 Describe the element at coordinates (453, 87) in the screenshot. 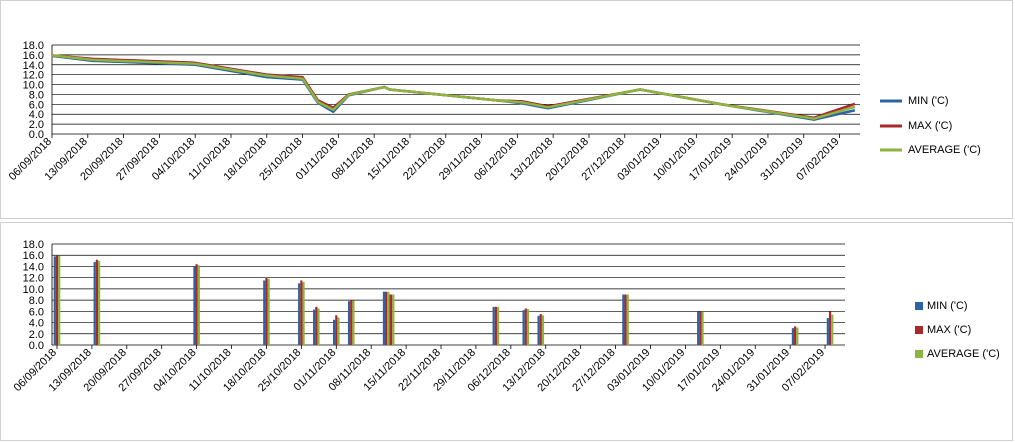

I see `series-line` at that location.